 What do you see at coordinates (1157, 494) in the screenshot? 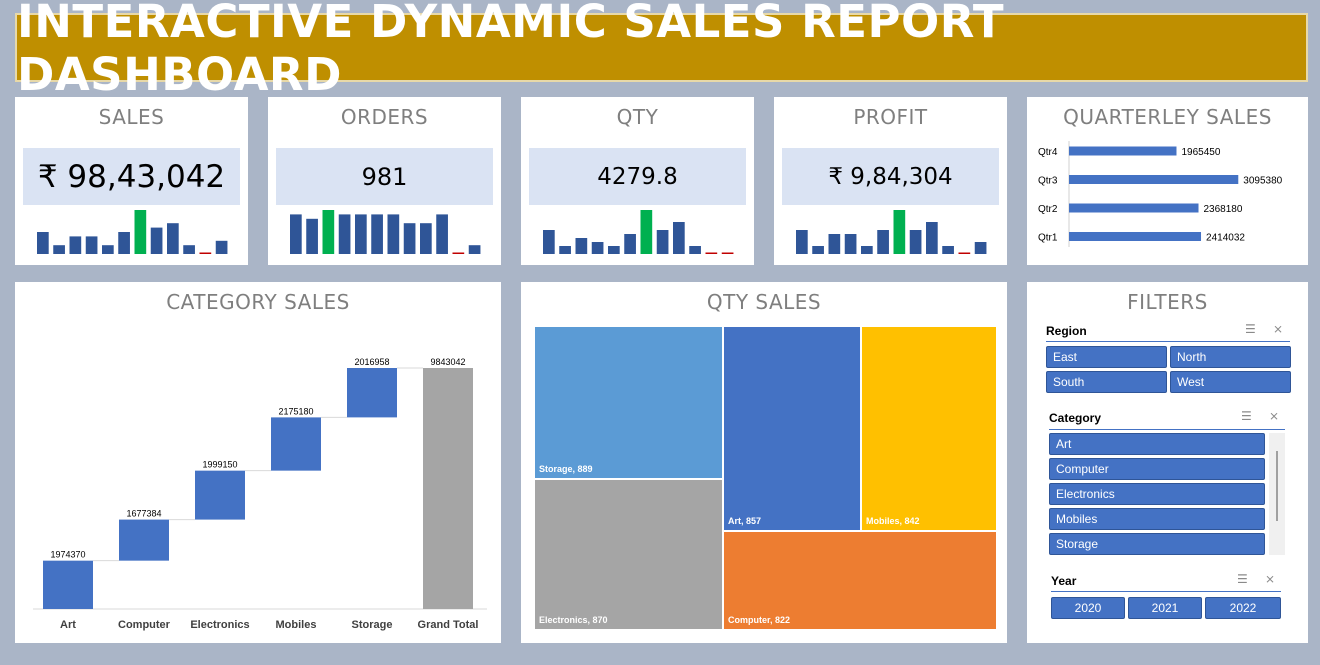
I see `category-option-electronics: Electronics` at bounding box center [1157, 494].